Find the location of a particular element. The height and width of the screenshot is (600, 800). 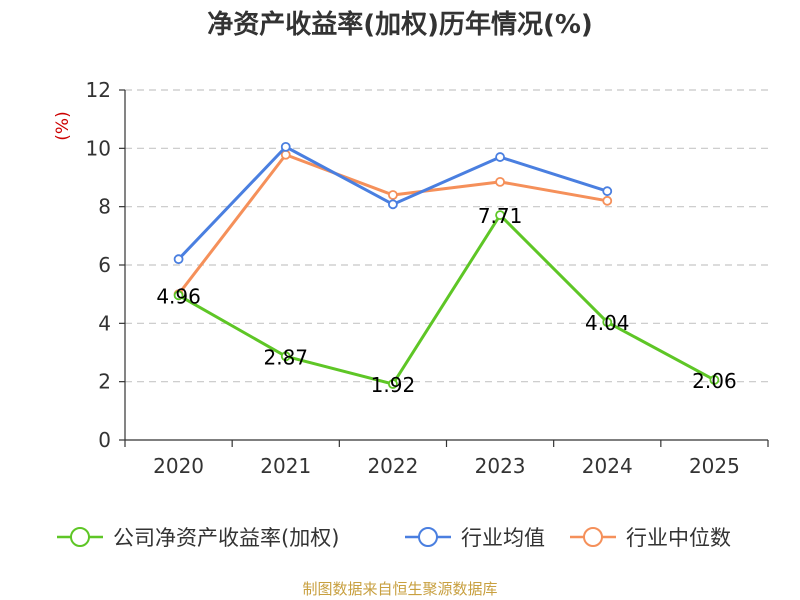

data-label-2022: 1.92 is located at coordinates (393, 385).